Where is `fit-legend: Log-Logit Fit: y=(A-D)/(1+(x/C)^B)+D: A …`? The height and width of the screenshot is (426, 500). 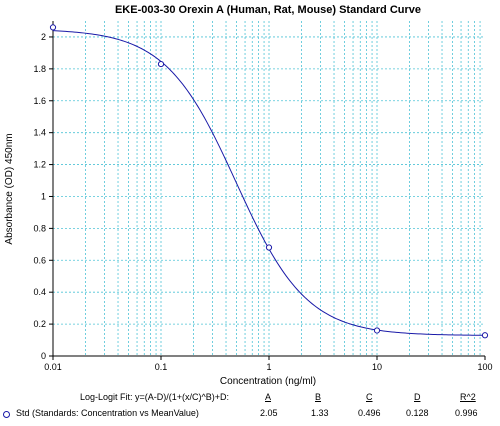
fit-legend: Log-Logit Fit: y=(A-D)/(1+(x/C)^B)+D: A … is located at coordinates (250, 409).